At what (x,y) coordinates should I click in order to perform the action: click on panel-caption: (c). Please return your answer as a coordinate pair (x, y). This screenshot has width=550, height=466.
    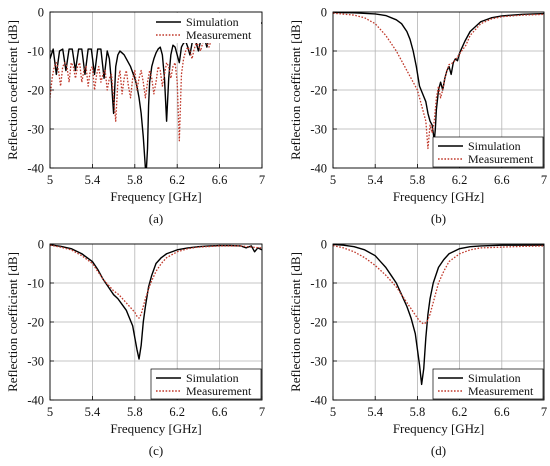
    Looking at the image, I should click on (156, 450).